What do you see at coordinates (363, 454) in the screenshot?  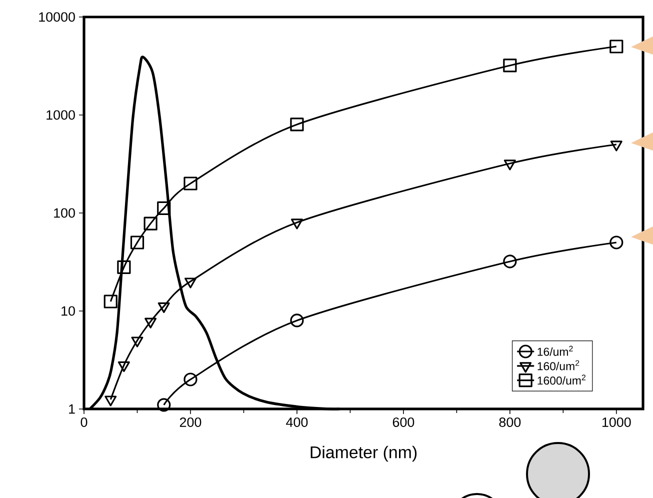 I see `x-axis-title: Diameter (nm)` at bounding box center [363, 454].